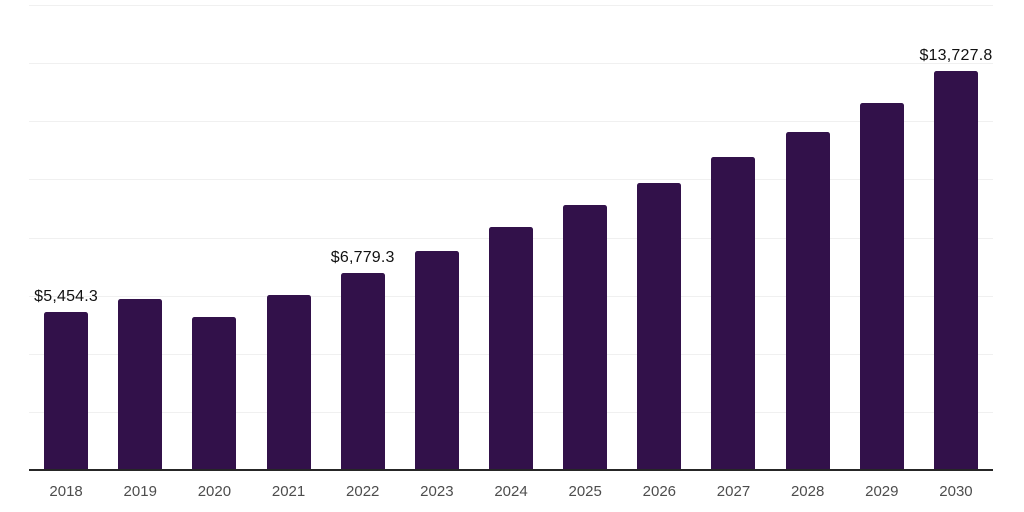  Describe the element at coordinates (881, 286) in the screenshot. I see `bar-2029` at that location.